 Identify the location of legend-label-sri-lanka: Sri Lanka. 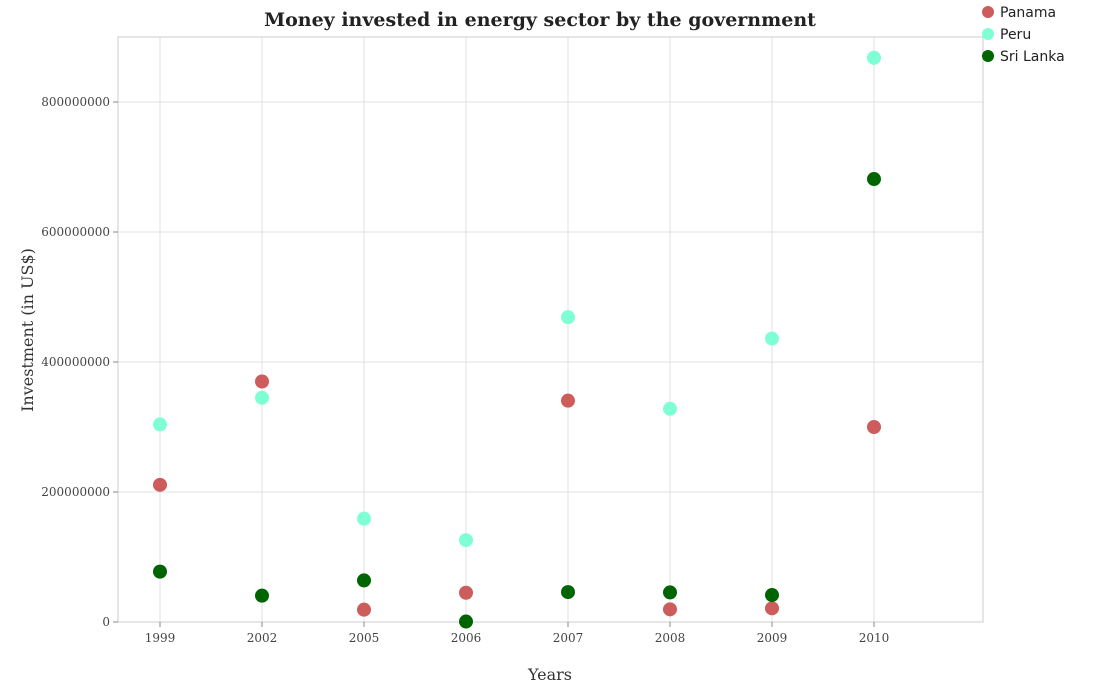
(1032, 57).